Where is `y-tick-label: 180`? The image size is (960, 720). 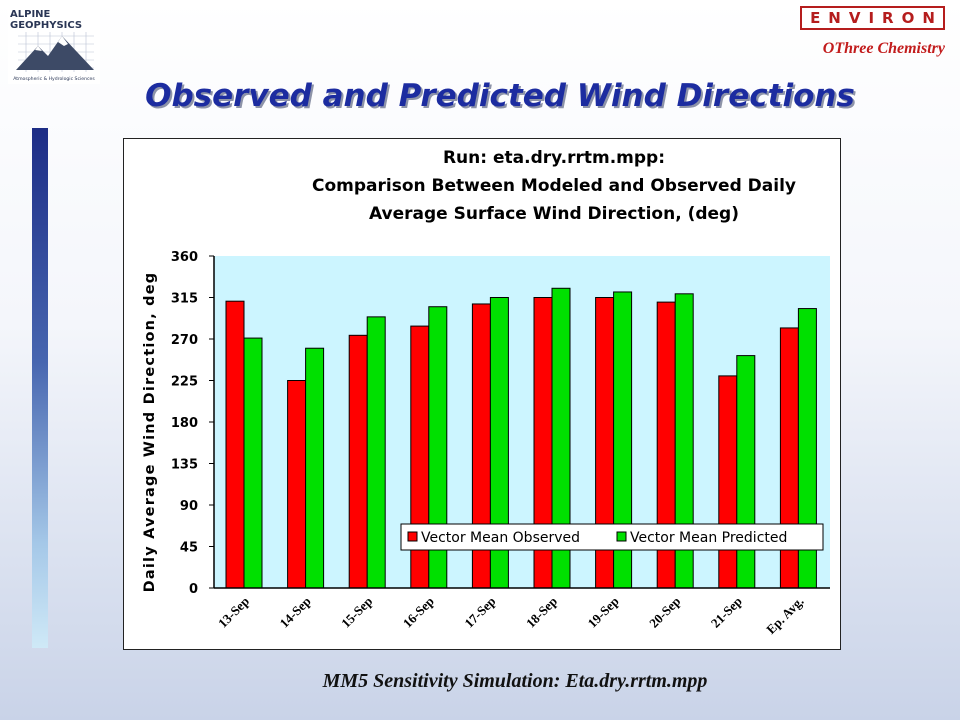
y-tick-label: 180 is located at coordinates (184, 423).